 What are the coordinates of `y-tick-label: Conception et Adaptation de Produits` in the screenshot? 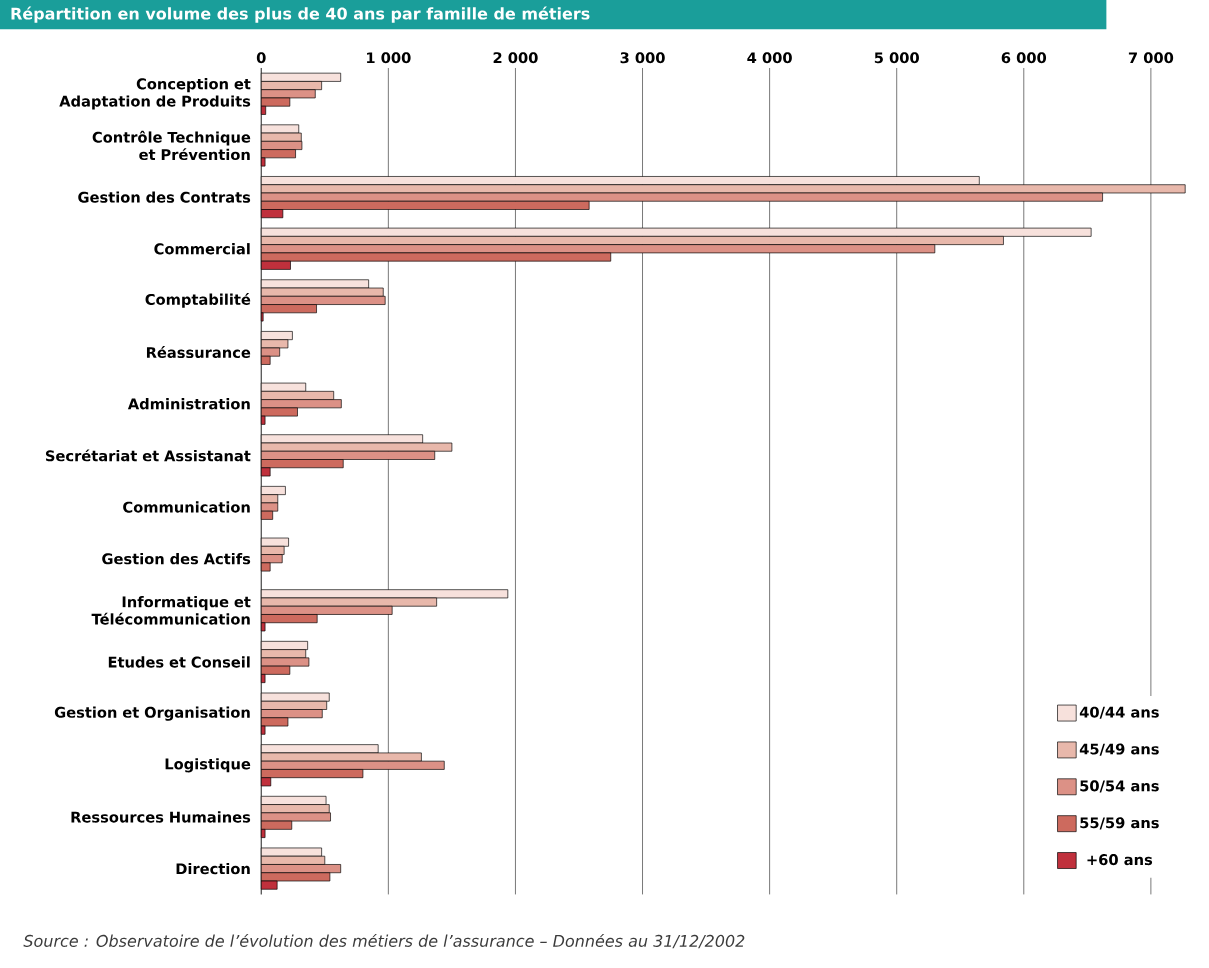 It's located at (155, 94).